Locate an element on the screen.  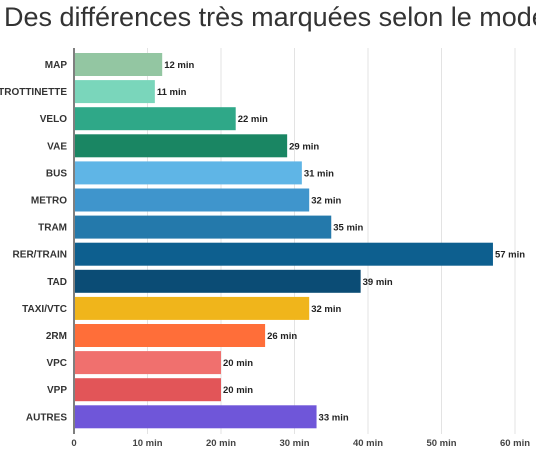
category-label: AUTRES is located at coordinates (46, 417).